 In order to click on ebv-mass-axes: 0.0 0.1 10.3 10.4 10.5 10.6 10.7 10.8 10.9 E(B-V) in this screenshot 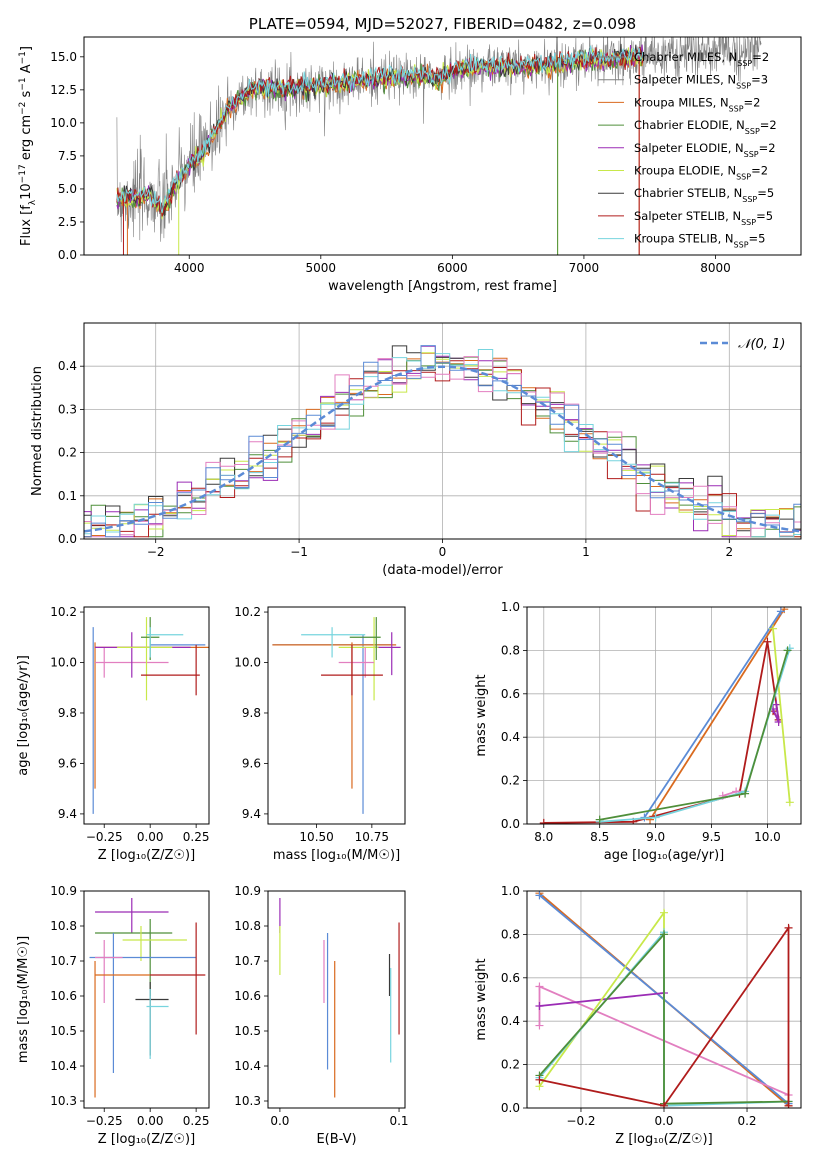, I will do `click(321, 1015)`.